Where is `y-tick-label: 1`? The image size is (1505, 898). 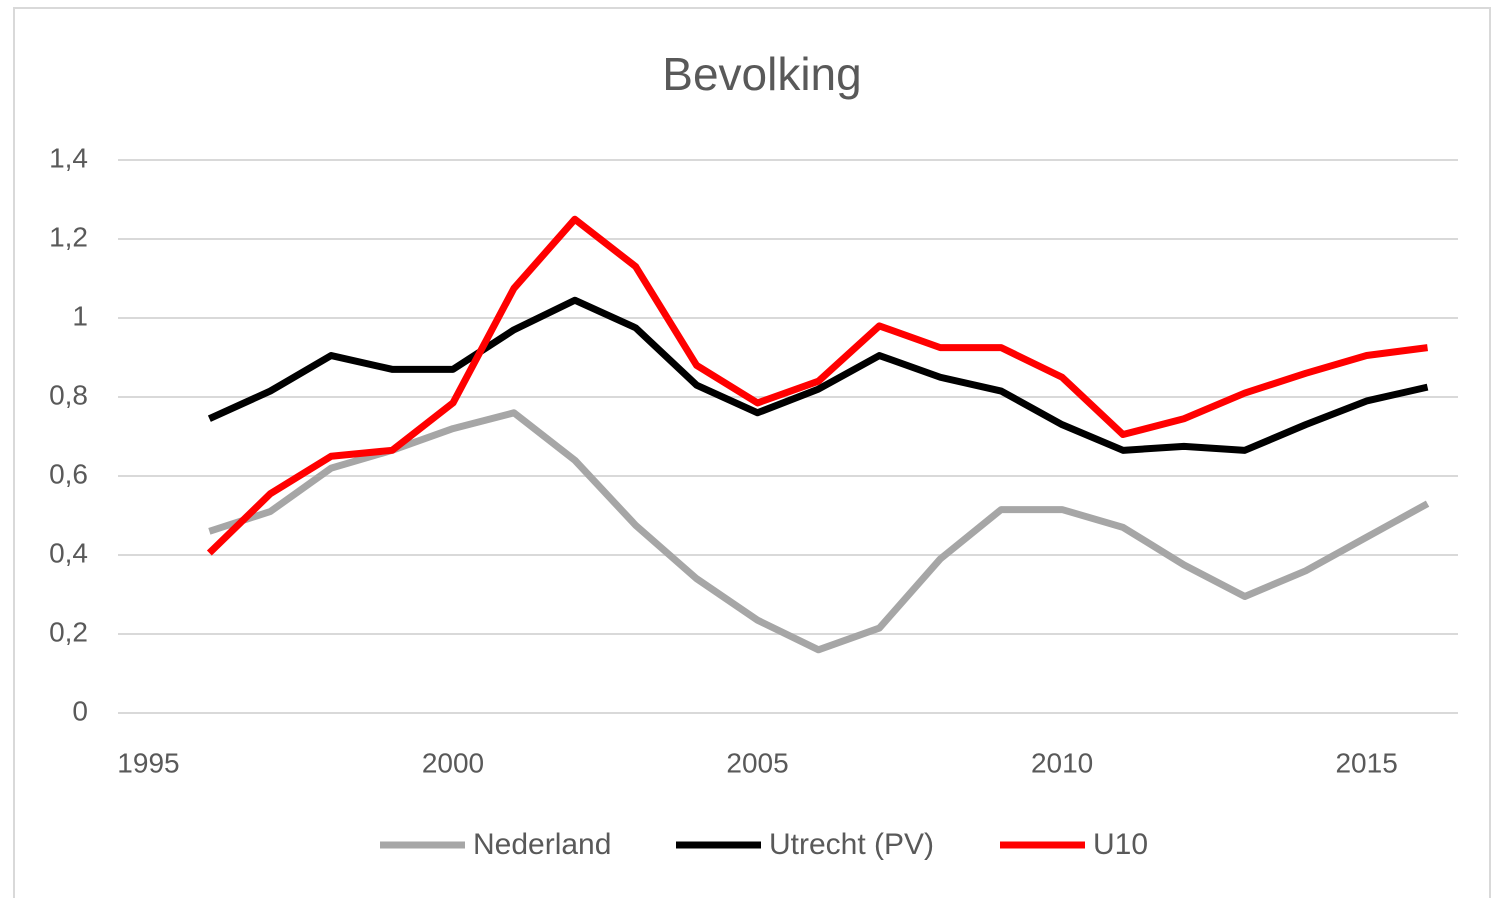
y-tick-label: 1 is located at coordinates (80, 315).